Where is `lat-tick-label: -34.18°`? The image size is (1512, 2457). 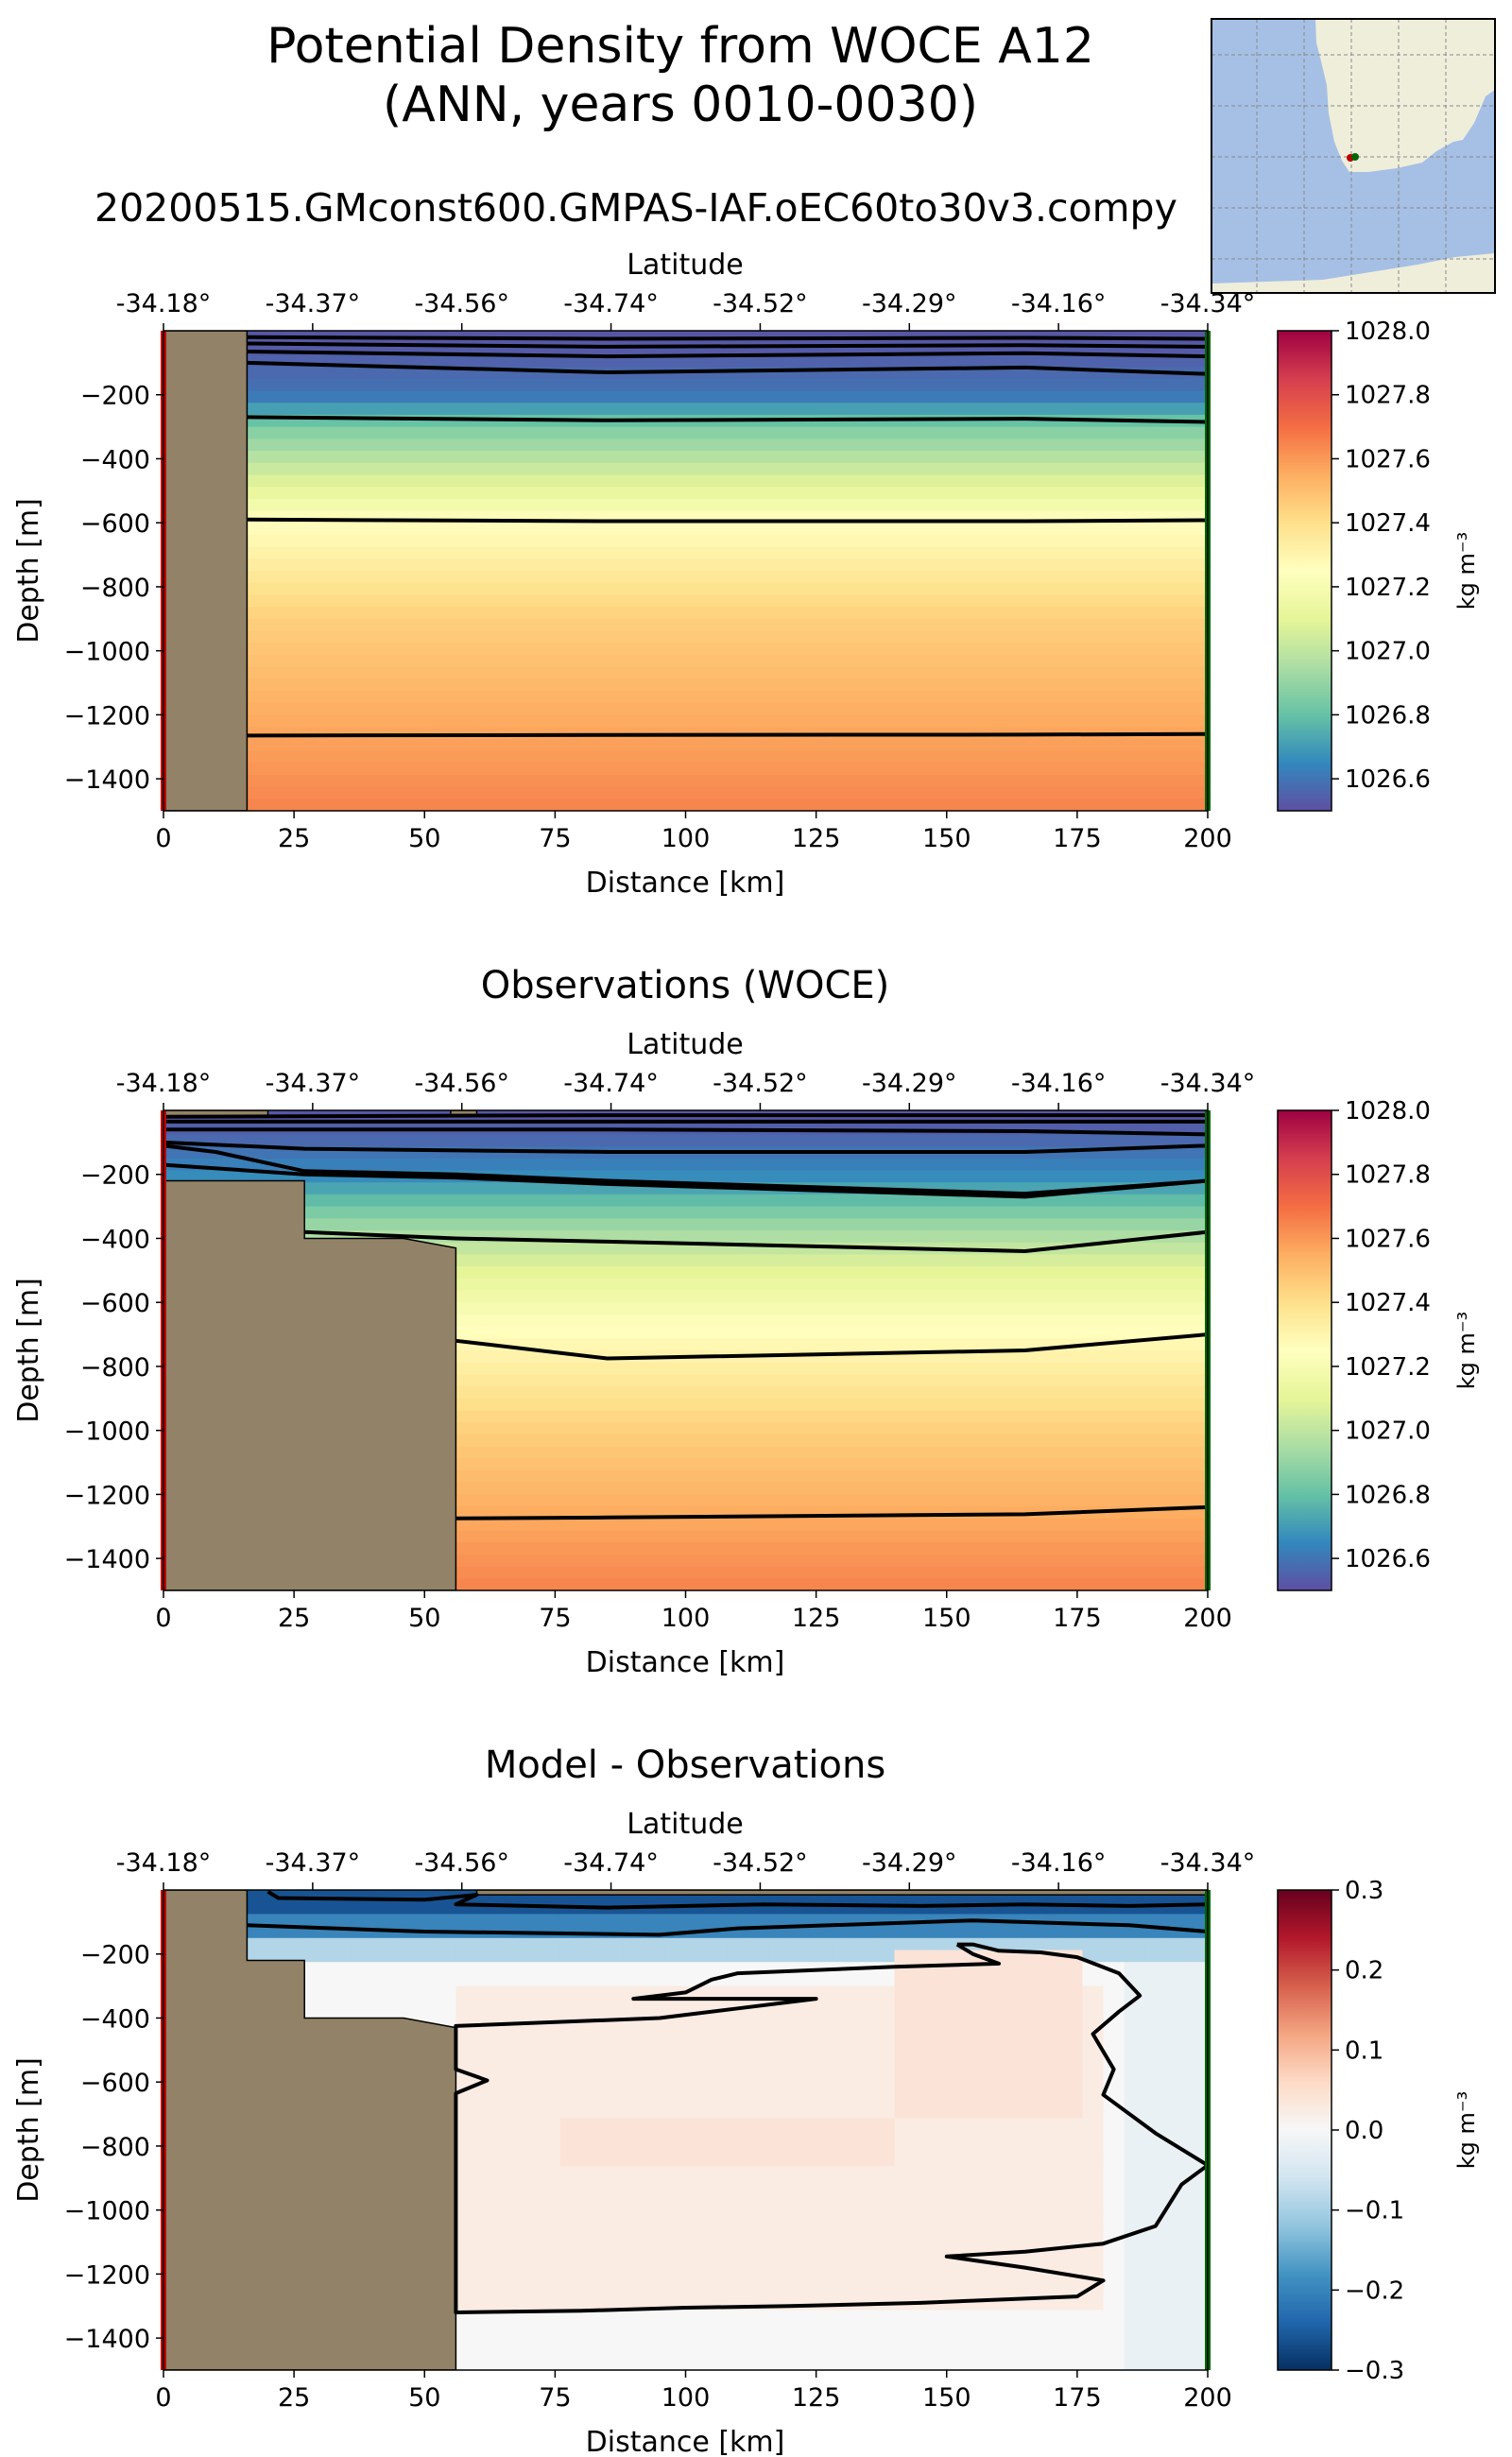
lat-tick-label: -34.18° is located at coordinates (164, 1083).